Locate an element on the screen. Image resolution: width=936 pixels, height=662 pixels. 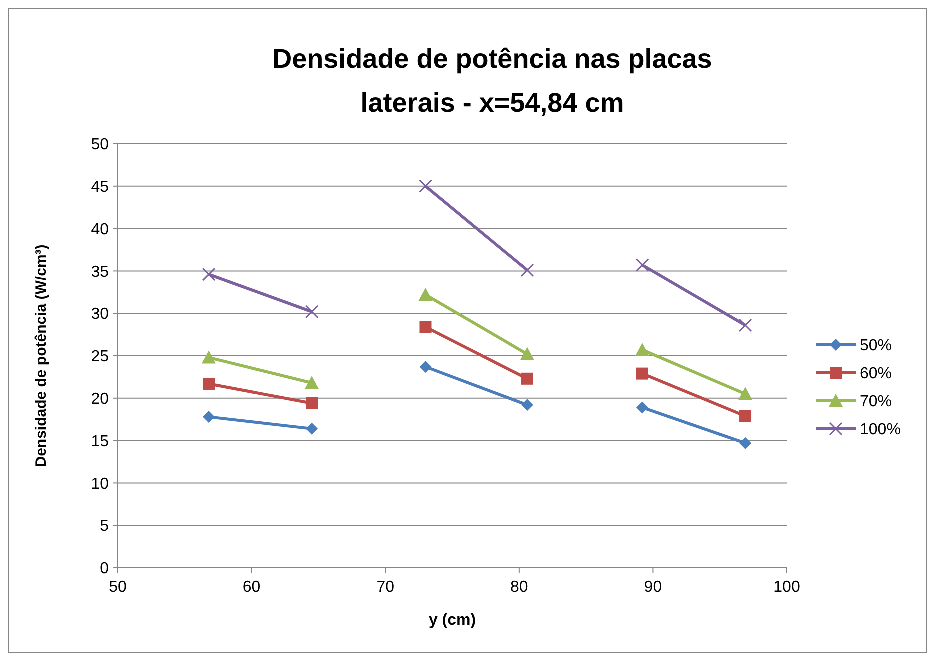
chart-title: Densidade de potência nas placas laterais - x=54,84 cm is located at coordinates (492, 81).